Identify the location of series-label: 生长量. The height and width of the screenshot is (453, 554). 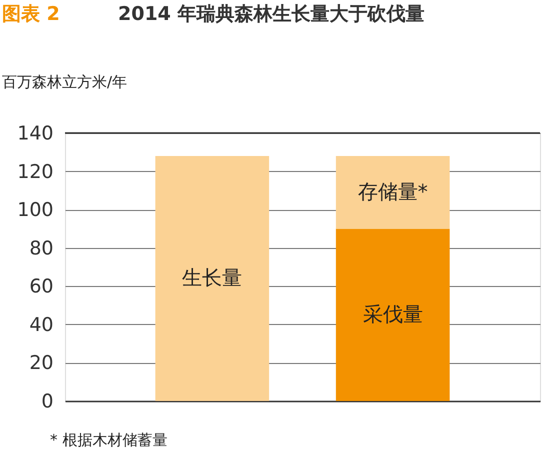
(212, 277).